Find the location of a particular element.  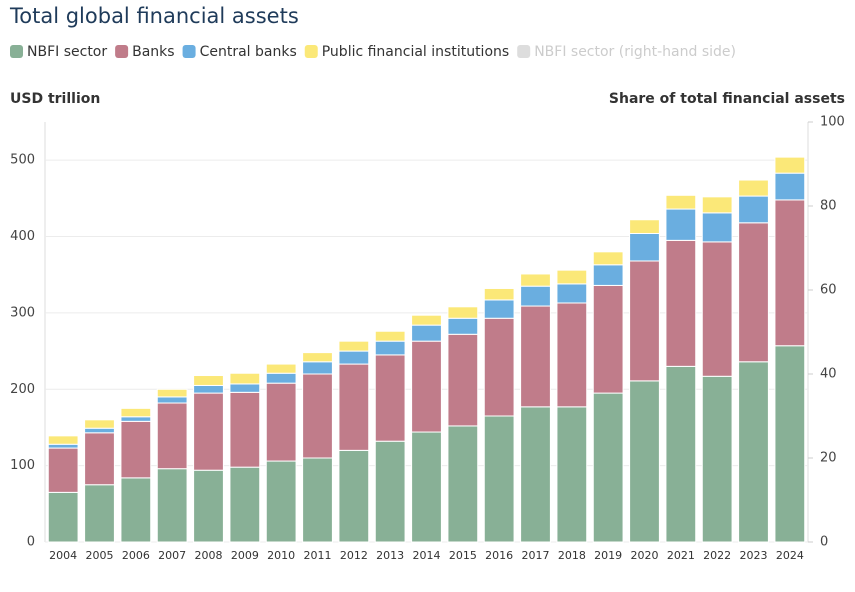

x-tick-label: 2009 is located at coordinates (245, 555).